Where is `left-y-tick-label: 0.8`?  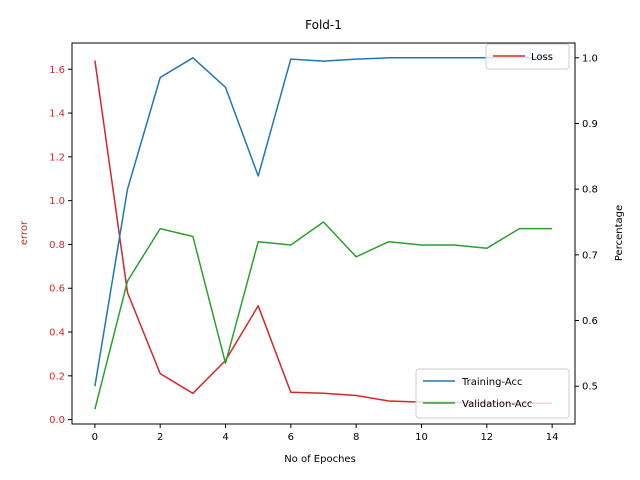
left-y-tick-label: 0.8 is located at coordinates (57, 245).